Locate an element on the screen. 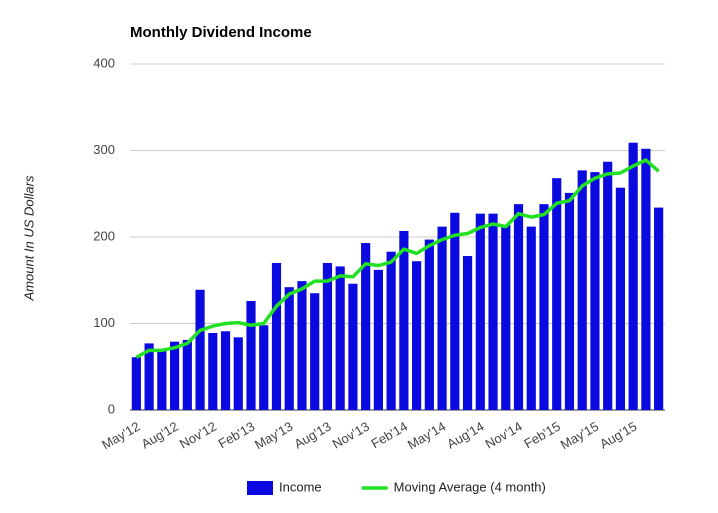 Image resolution: width=718 pixels, height=513 pixels. x-tick-label: Feb'15 is located at coordinates (542, 435).